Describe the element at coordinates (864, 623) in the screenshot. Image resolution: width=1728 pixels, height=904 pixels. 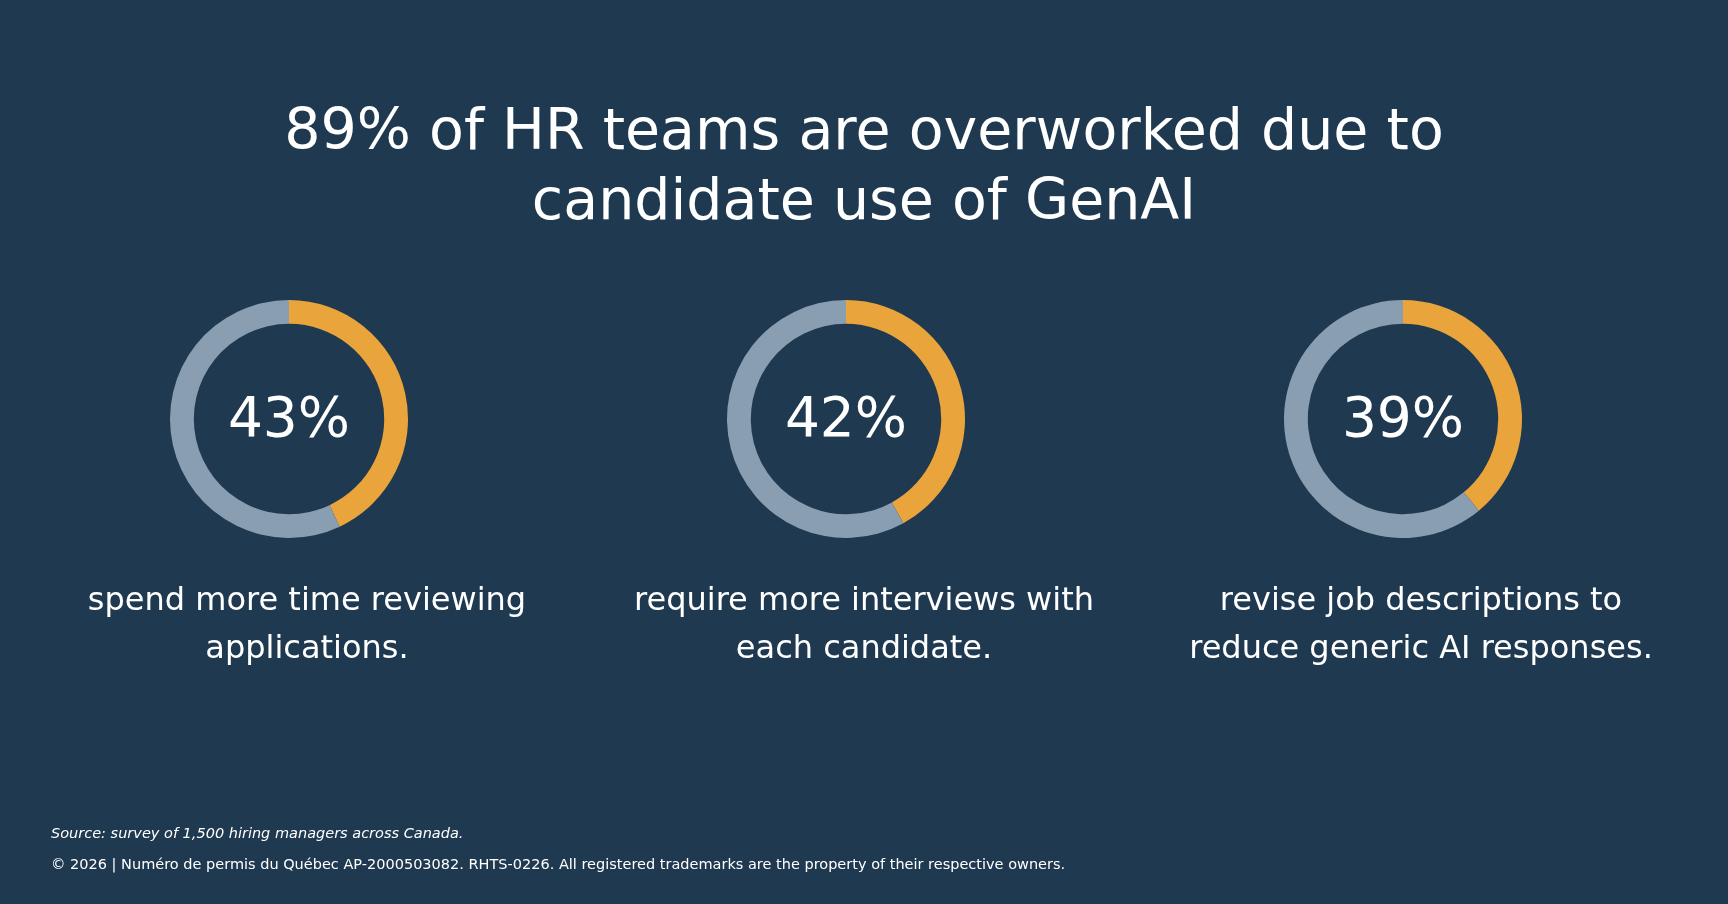
I see `text: require more interviews with each candidate.` at that location.